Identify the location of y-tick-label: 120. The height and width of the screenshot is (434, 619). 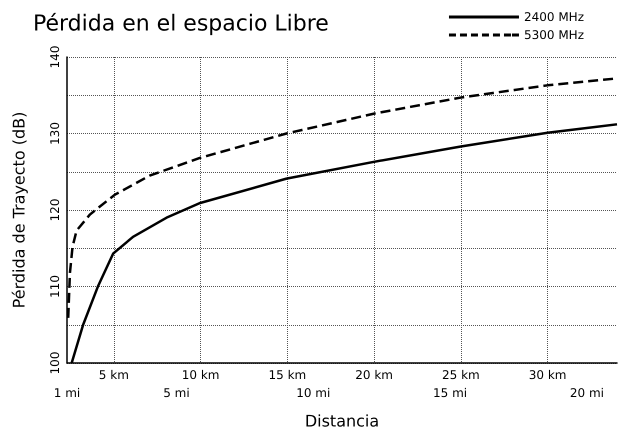
(55, 210).